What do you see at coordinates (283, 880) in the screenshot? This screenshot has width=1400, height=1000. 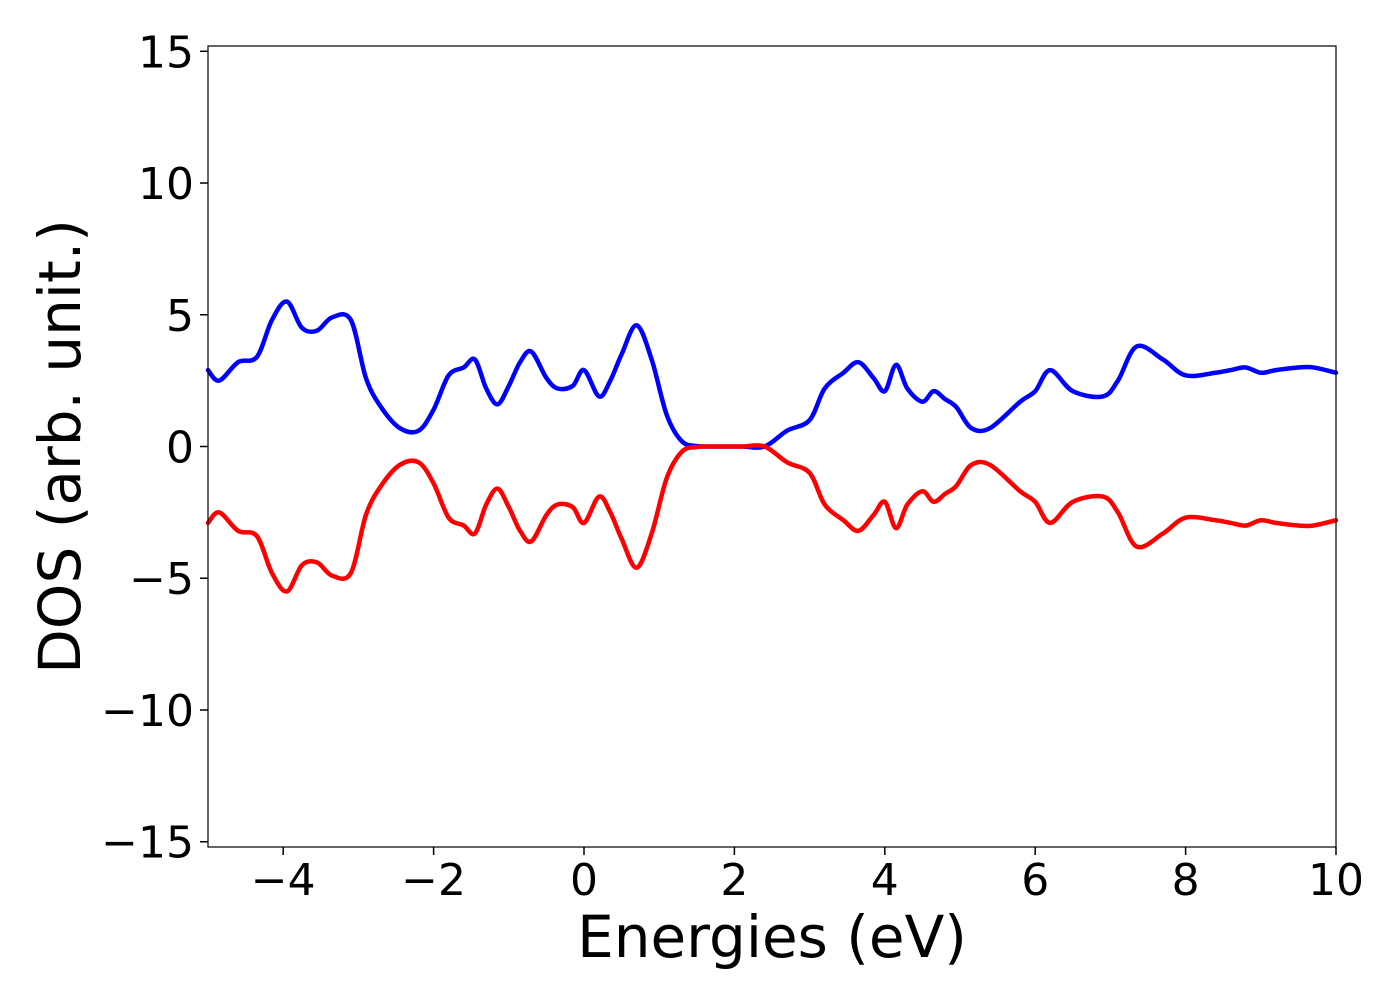 I see `x-tick-label: −4` at bounding box center [283, 880].